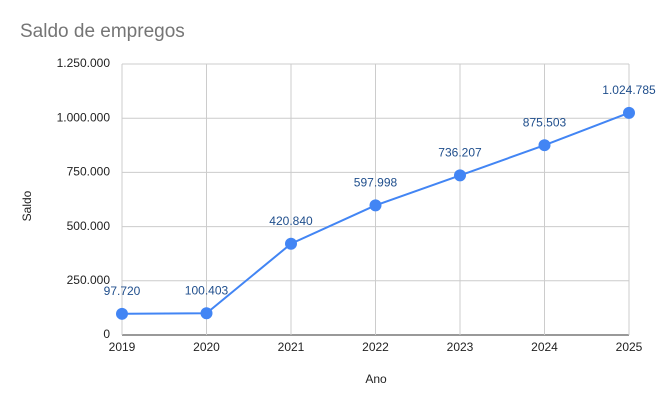 Image resolution: width=659 pixels, height=407 pixels. I want to click on data-label: 420.840, so click(291, 221).